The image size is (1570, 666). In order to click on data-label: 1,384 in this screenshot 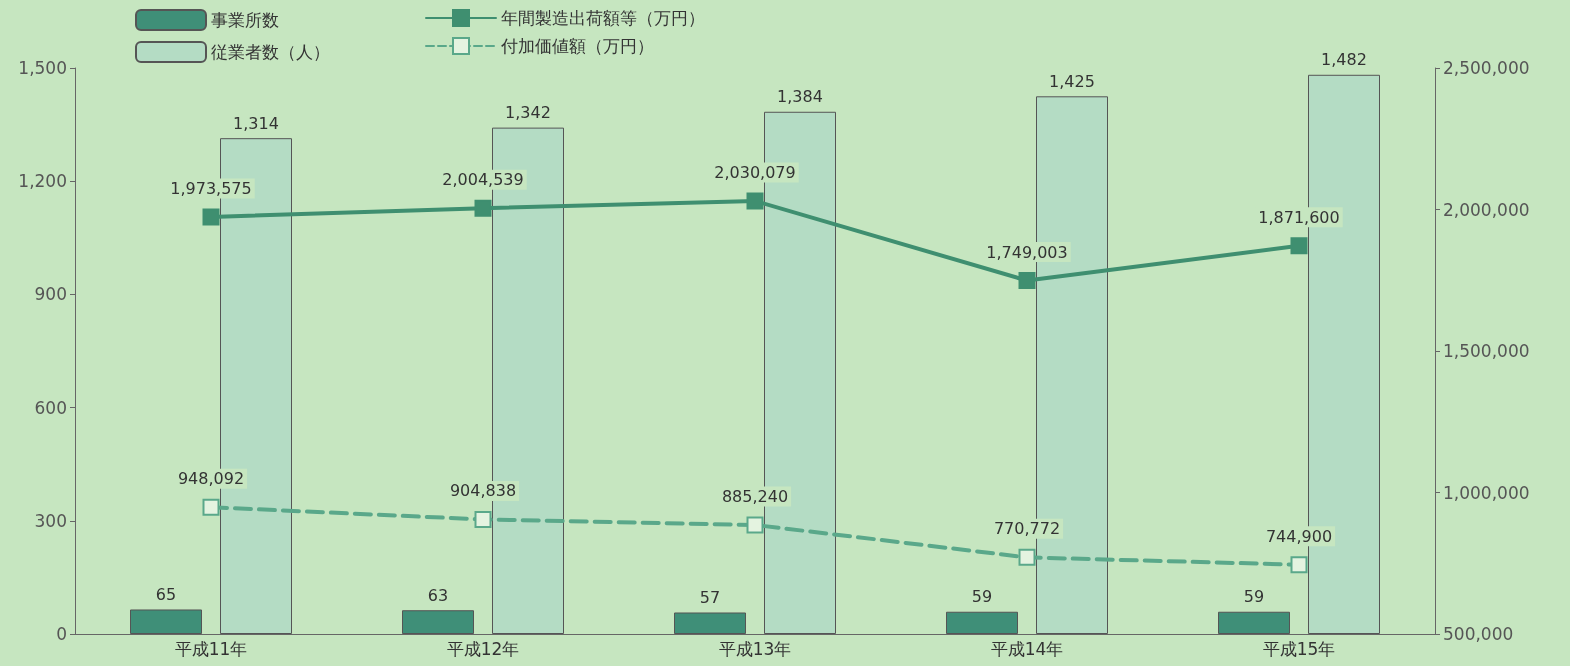, I will do `click(800, 97)`.